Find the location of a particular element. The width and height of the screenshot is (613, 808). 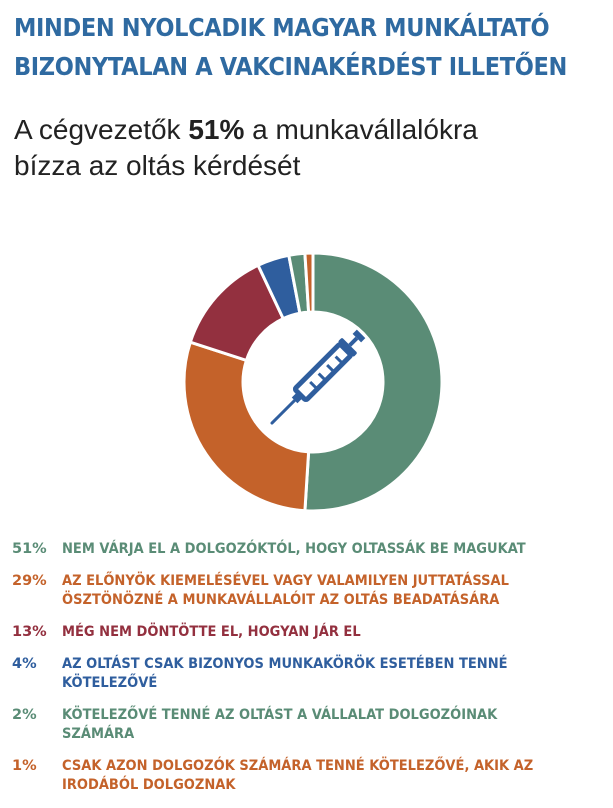

subtitle-pre: A cégvezetők is located at coordinates (101, 129).